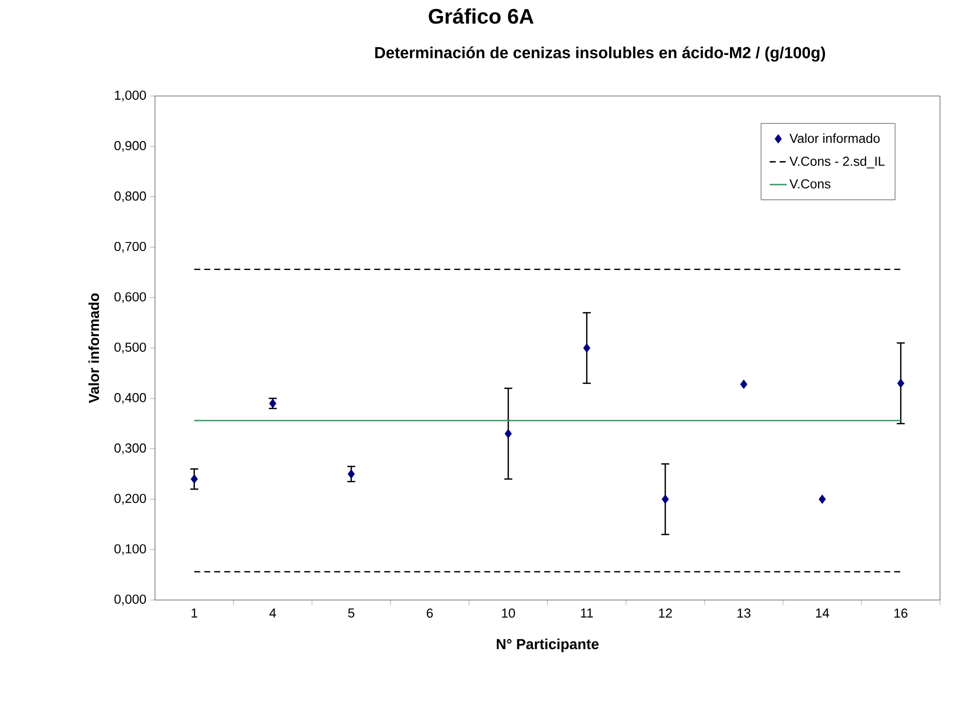  Describe the element at coordinates (130, 247) in the screenshot. I see `y-tick-label: 0,700` at that location.